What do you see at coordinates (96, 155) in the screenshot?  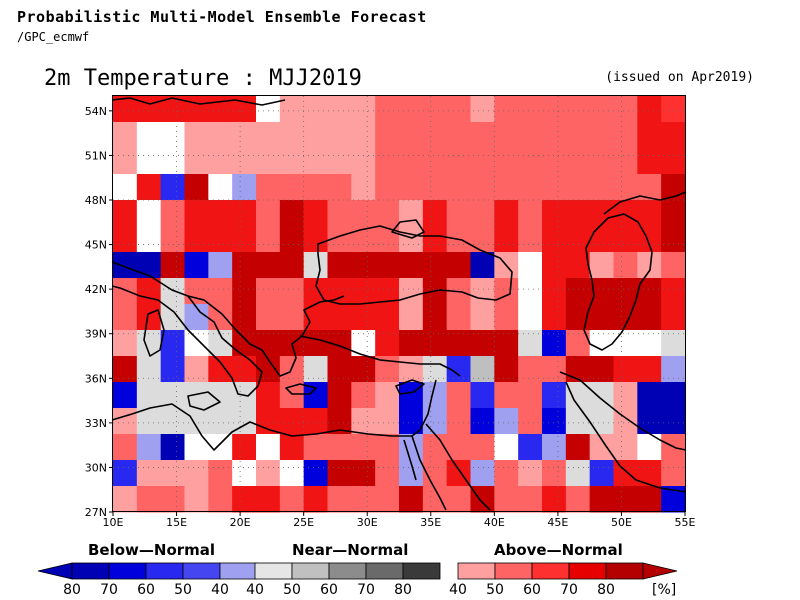 I see `y-tick-label: 51N` at bounding box center [96, 155].